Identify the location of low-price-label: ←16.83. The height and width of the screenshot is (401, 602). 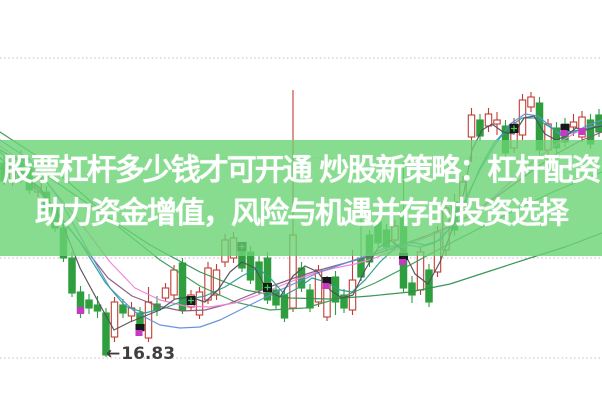
(140, 354).